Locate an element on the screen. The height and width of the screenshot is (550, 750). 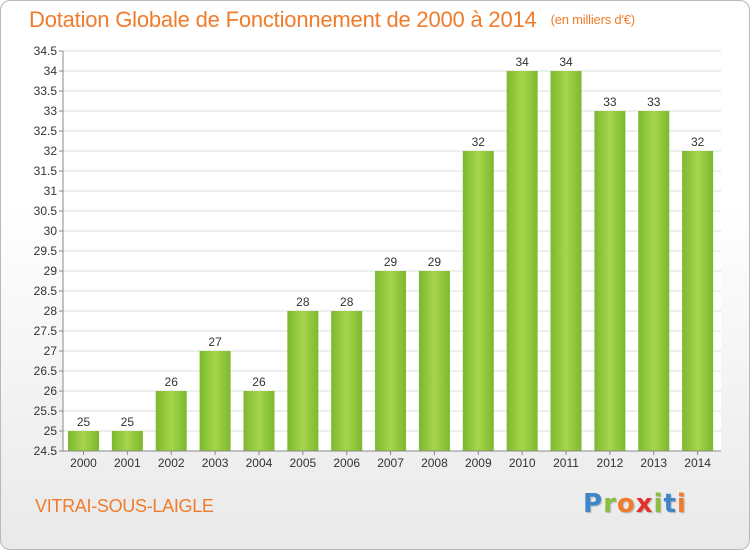
x-tick-label: 2013 is located at coordinates (653, 463).